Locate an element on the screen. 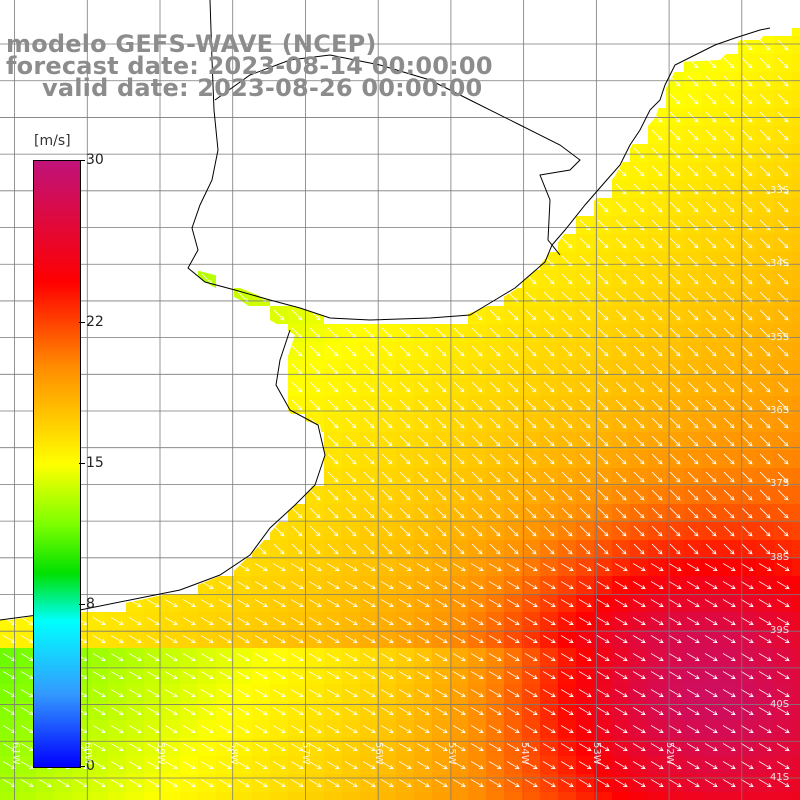 The width and height of the screenshot is (800, 800). colorbar-tick-label: 22 is located at coordinates (95, 321).